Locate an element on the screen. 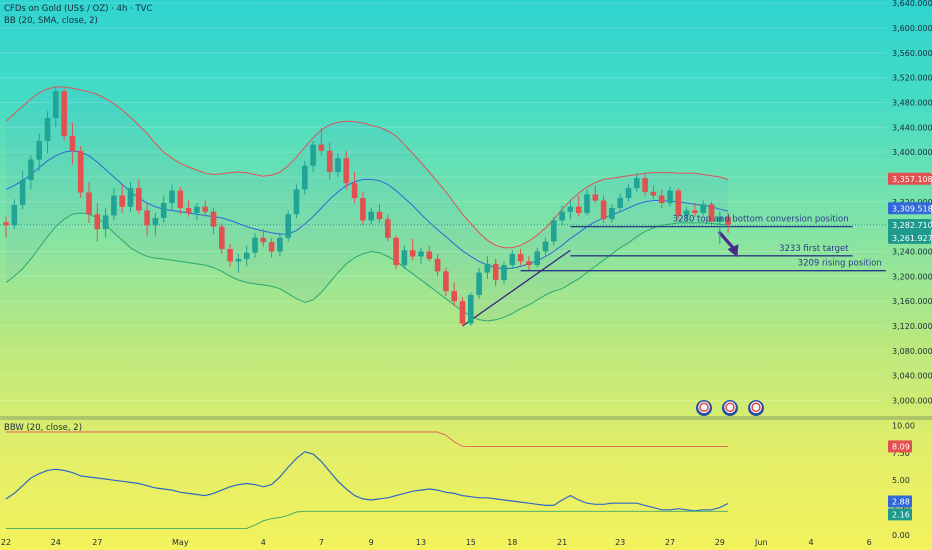 This screenshot has height=550, width=932. bbw-lines is located at coordinates (367, 480).